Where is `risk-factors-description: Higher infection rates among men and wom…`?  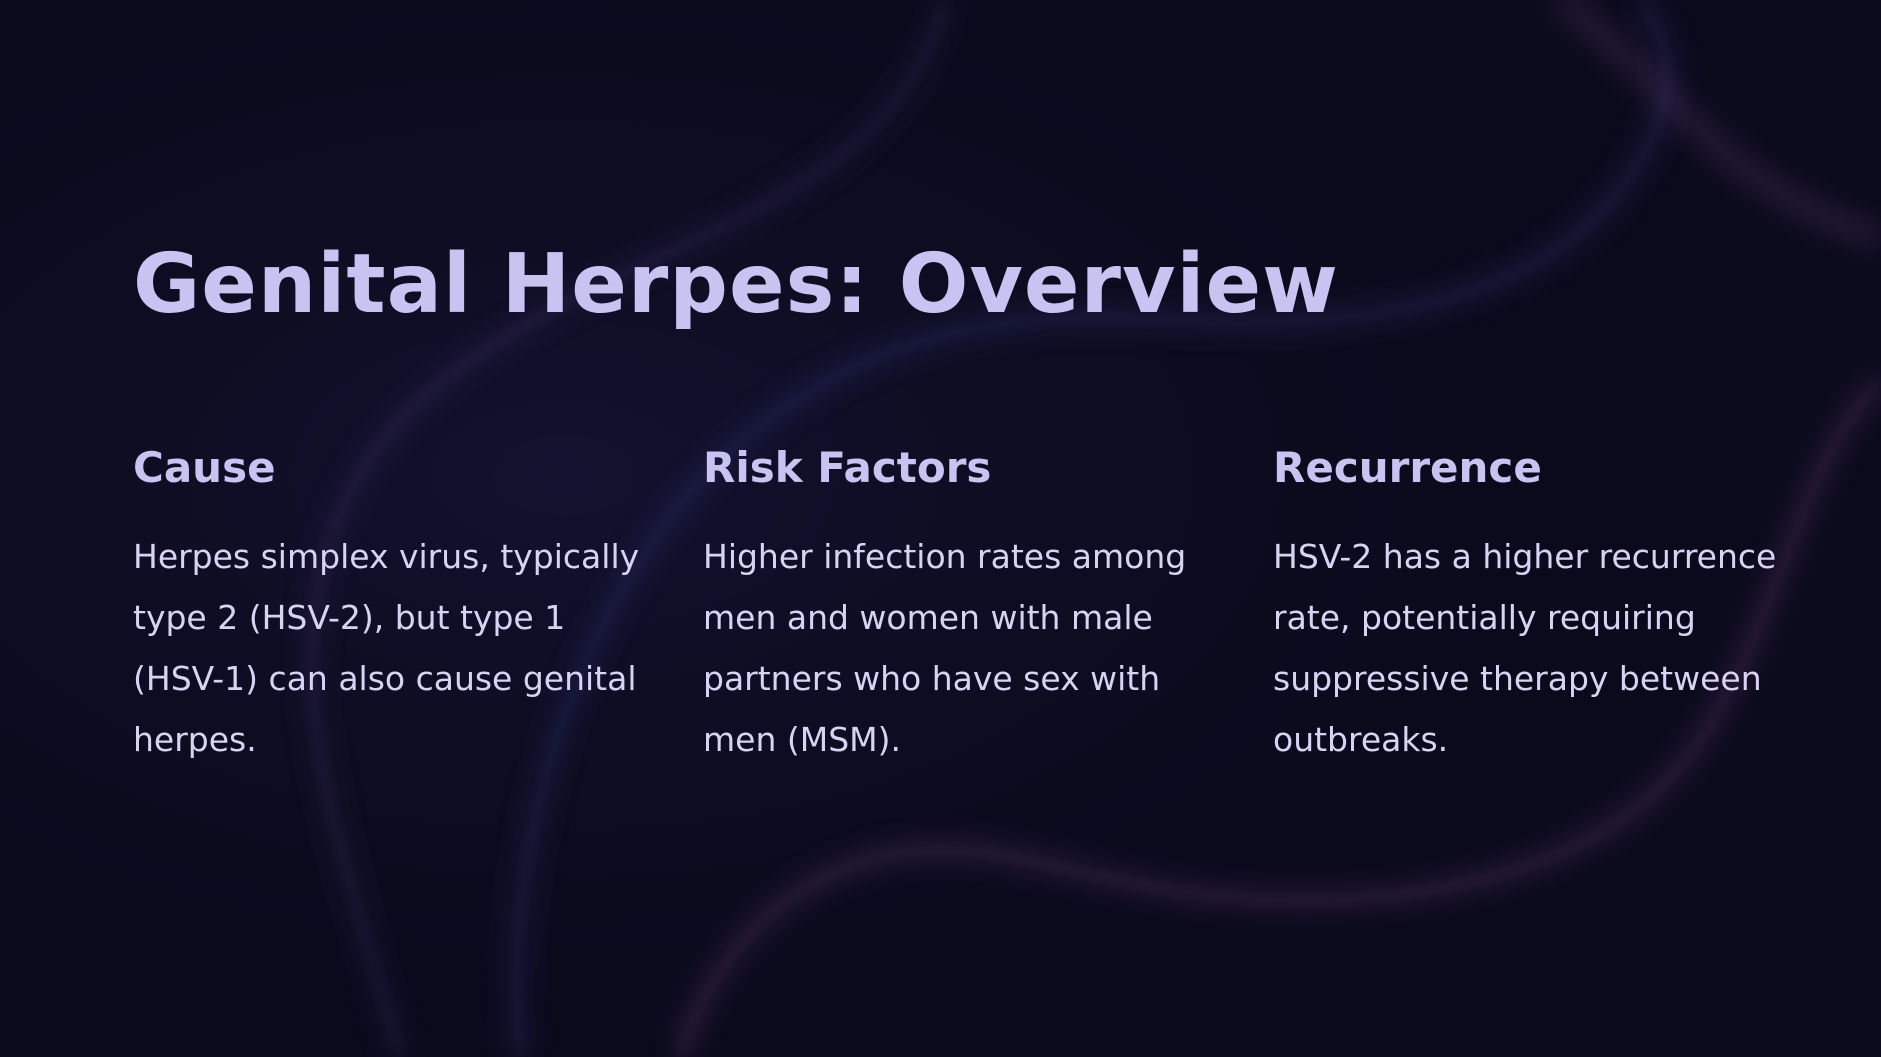
risk-factors-description: Higher infection rates among men and wom… is located at coordinates (953, 648).